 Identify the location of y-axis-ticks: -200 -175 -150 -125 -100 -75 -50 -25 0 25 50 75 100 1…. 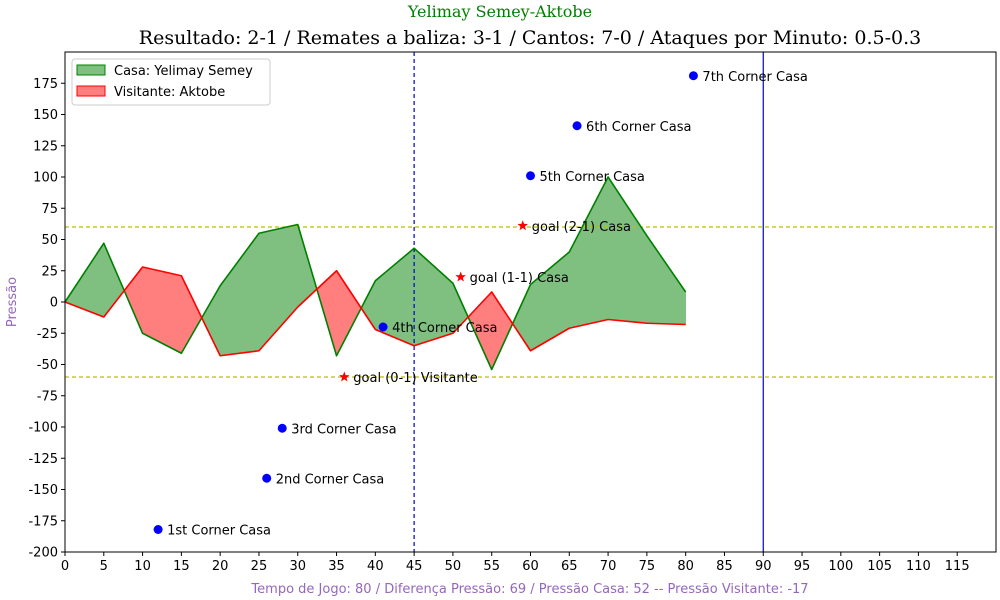
(46, 319).